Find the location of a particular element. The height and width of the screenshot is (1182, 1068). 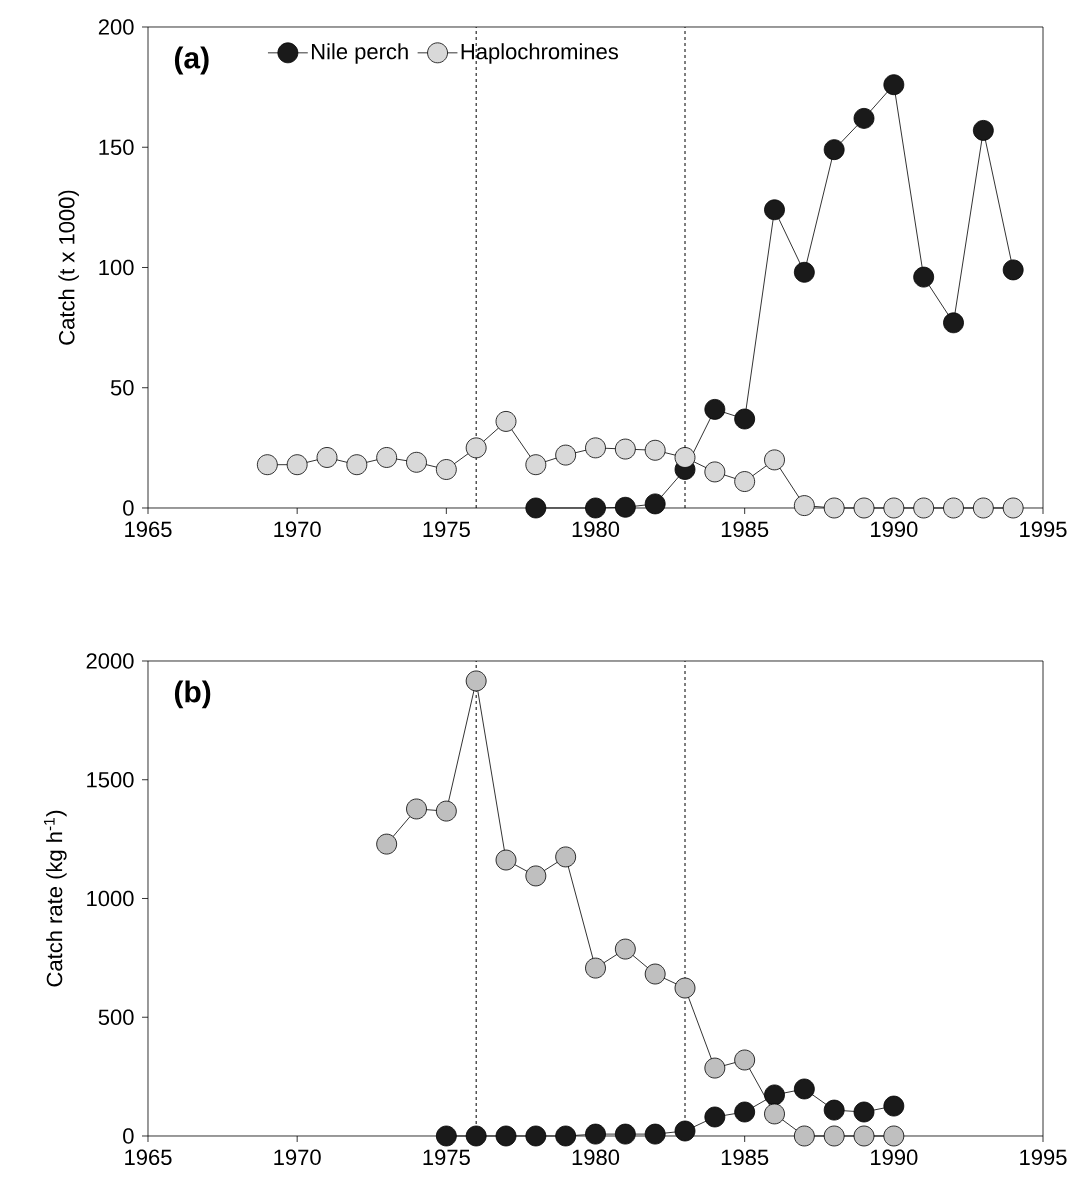

y-tick-label: 1500 is located at coordinates (110, 779).